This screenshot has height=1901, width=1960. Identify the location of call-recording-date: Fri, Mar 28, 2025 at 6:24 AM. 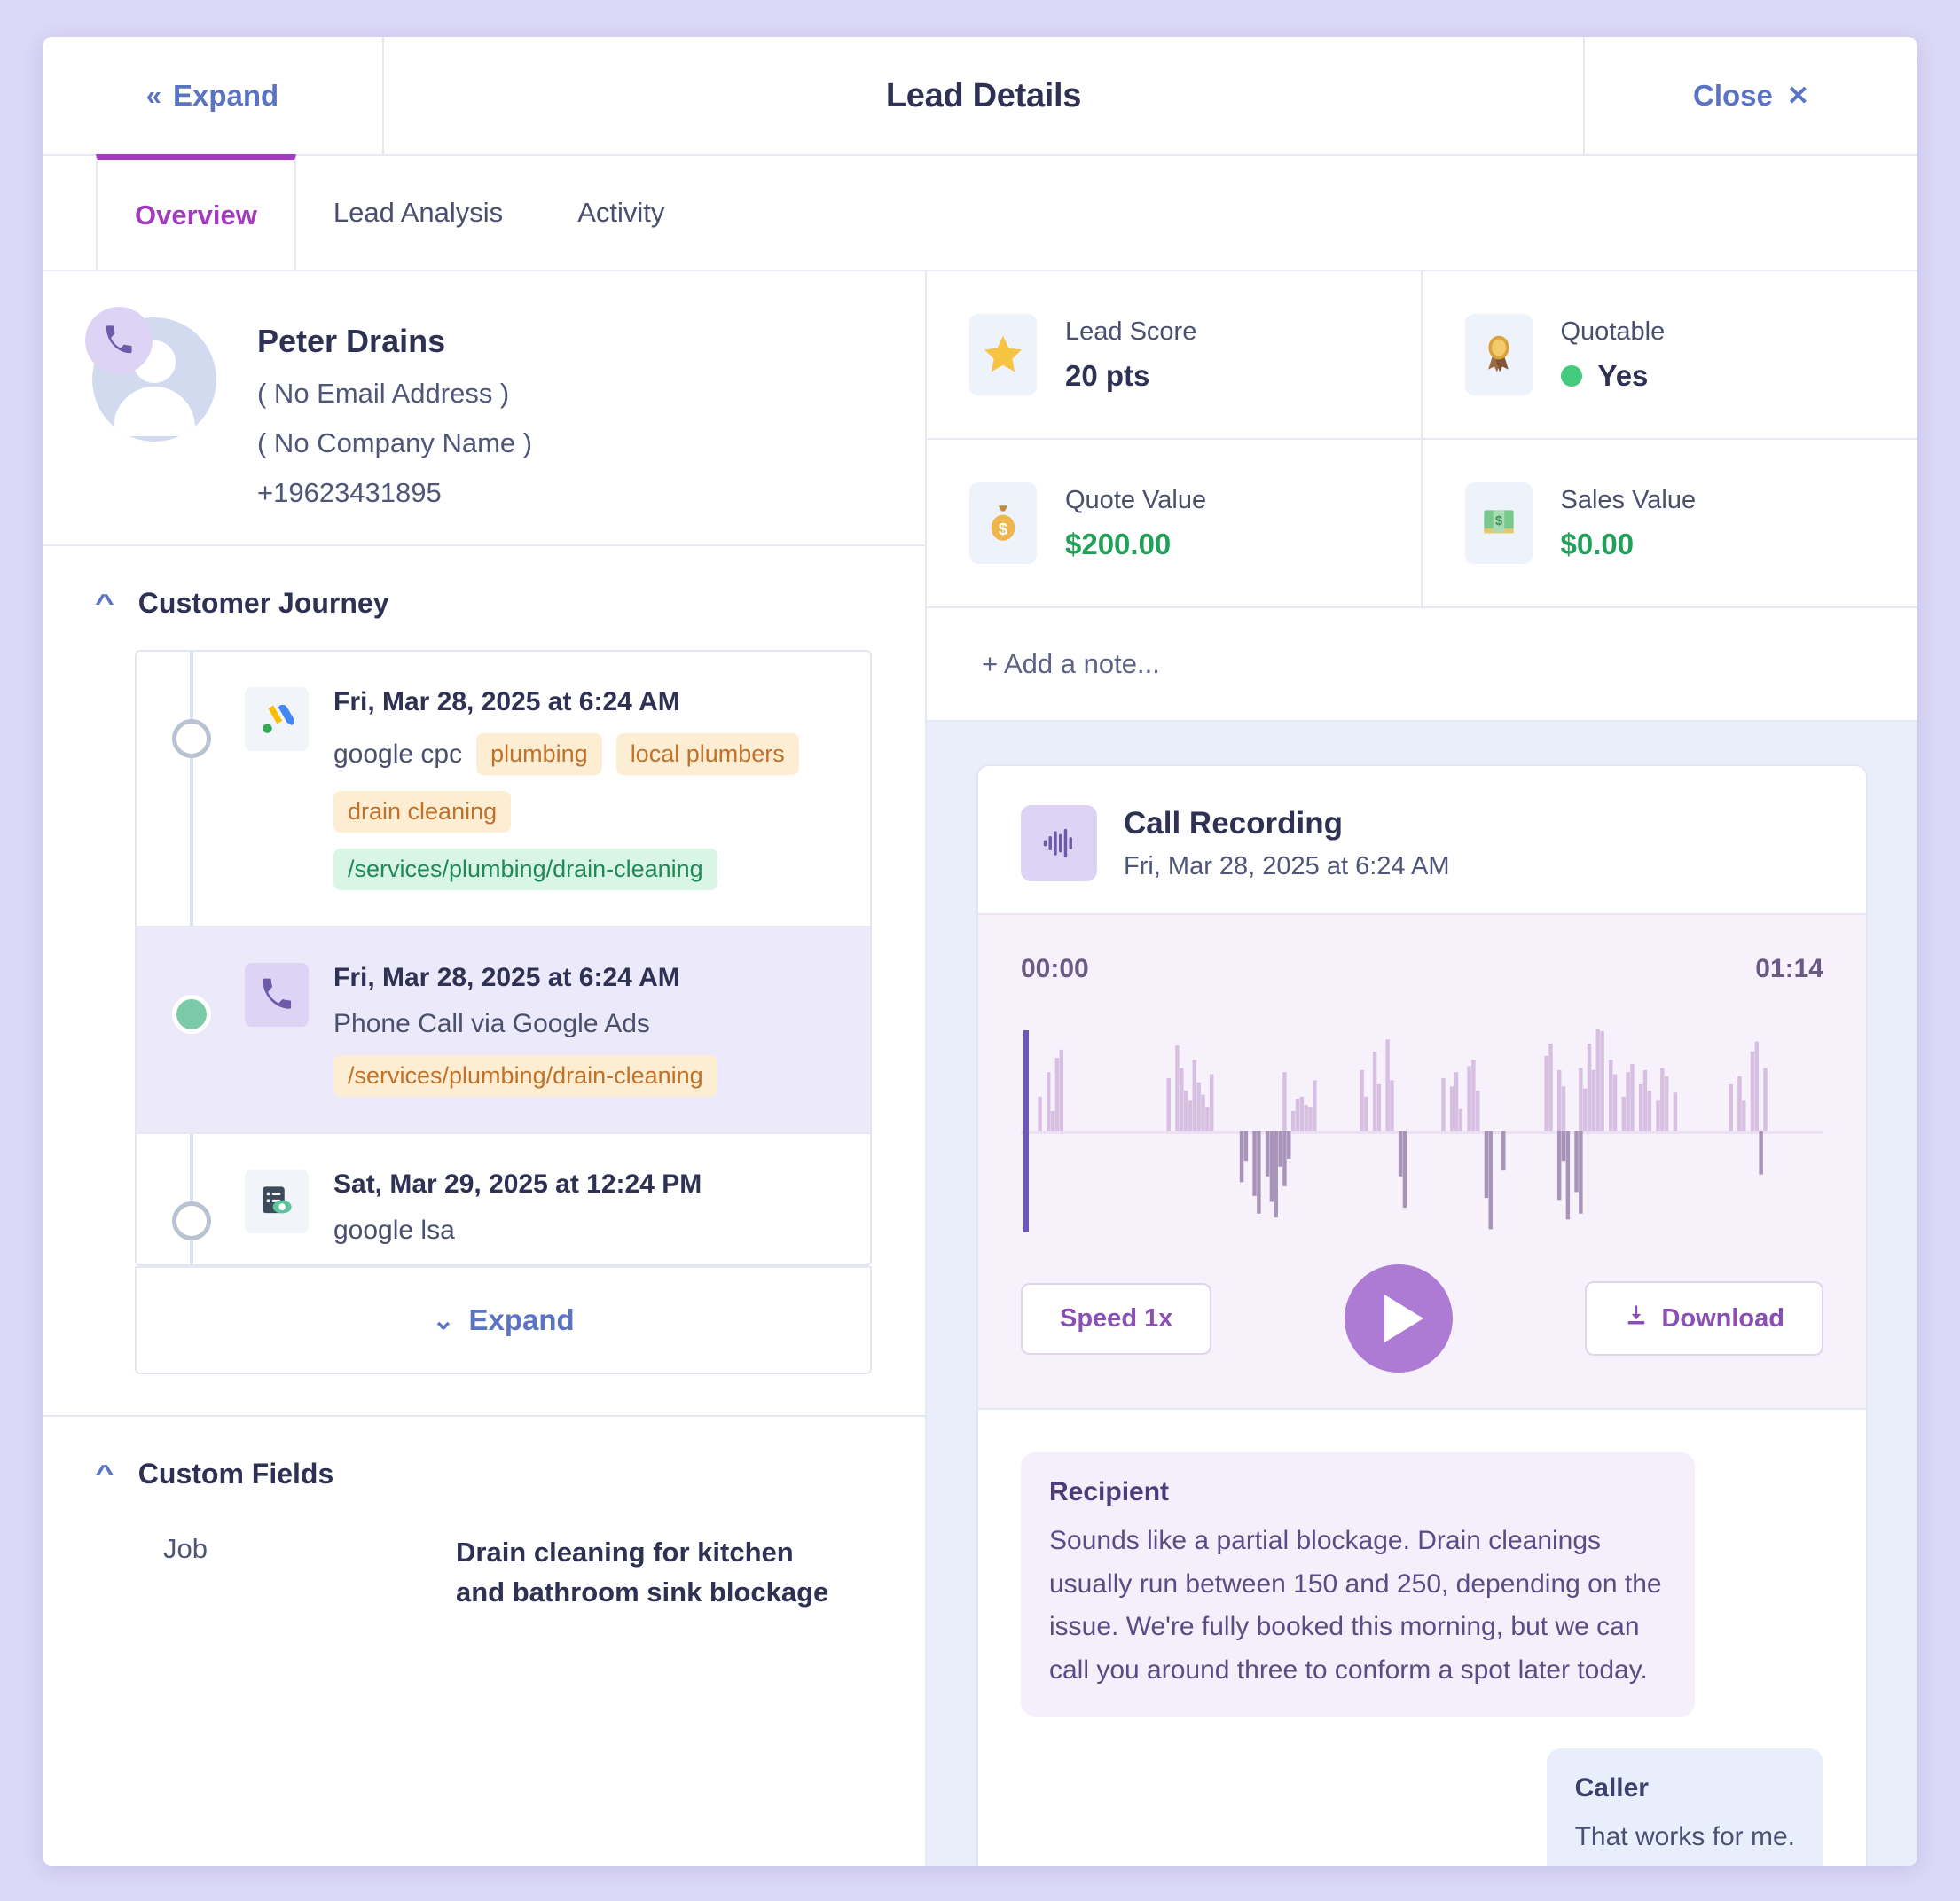
(1287, 865).